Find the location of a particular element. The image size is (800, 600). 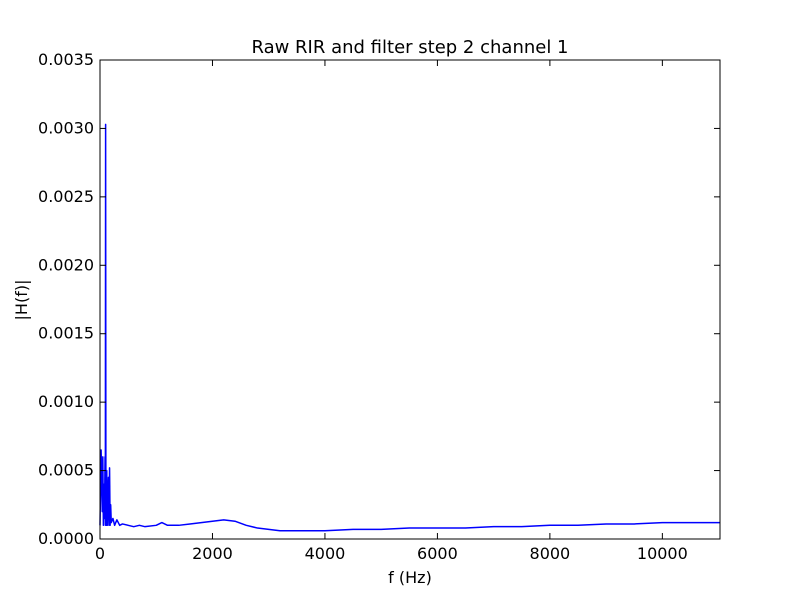

y-tick-label: 0.0010 is located at coordinates (66, 401).